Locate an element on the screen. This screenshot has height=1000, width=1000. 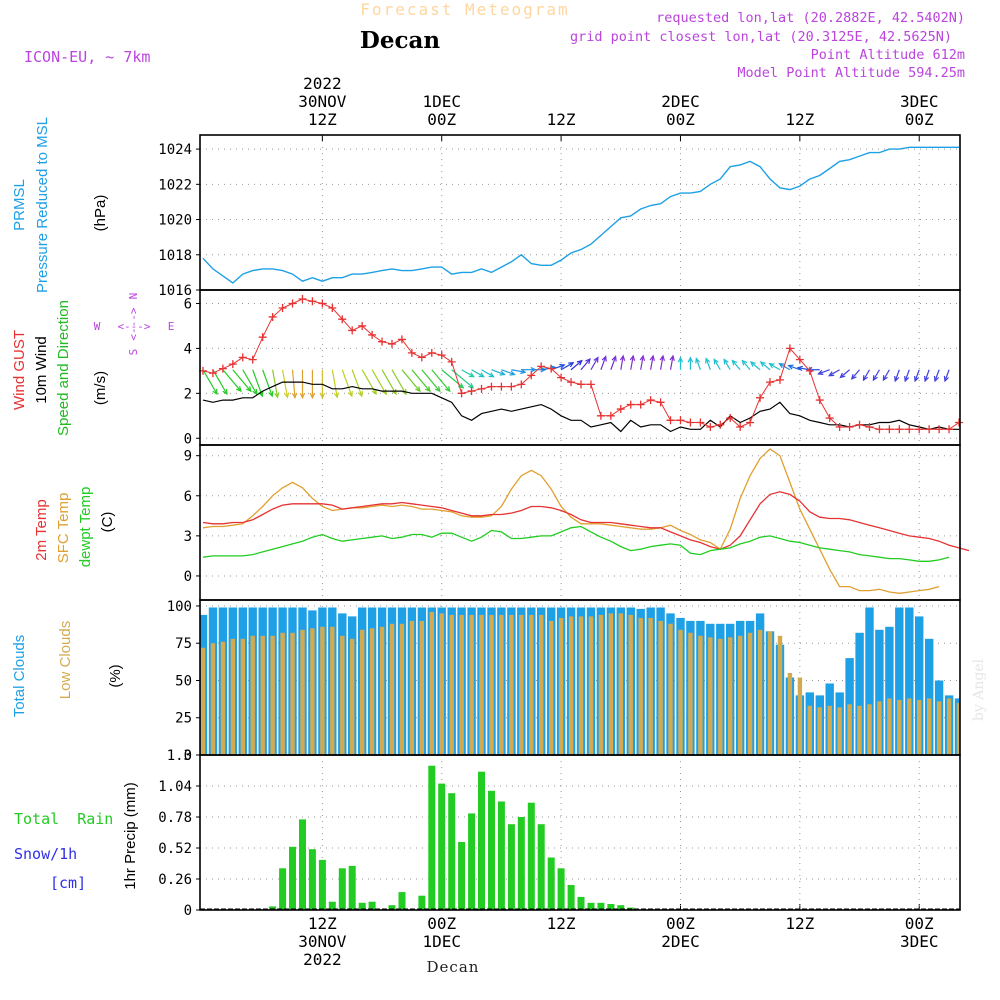
cloud-ylabel: Total Clouds Low Clouds (%) is located at coordinates (67, 669).